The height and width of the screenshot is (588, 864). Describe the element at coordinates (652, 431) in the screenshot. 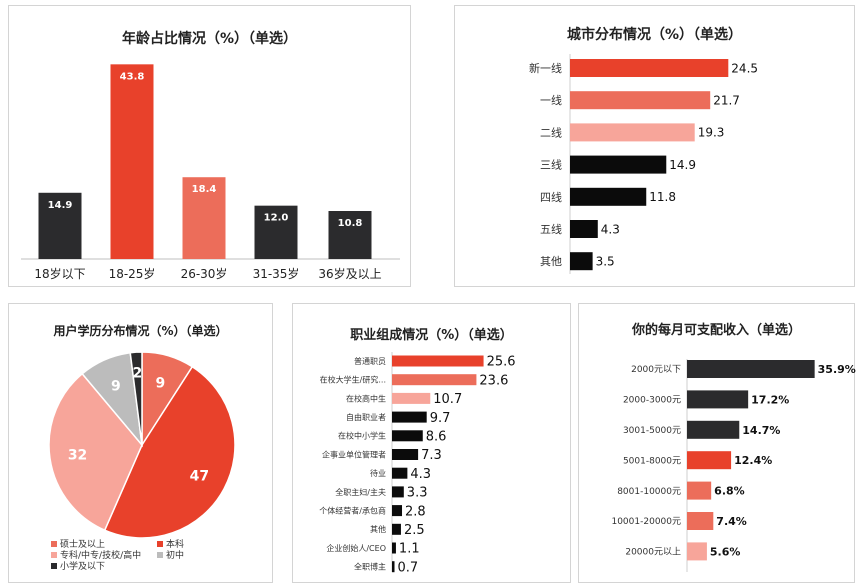

I see `income-category-label: 3001-5000元` at that location.